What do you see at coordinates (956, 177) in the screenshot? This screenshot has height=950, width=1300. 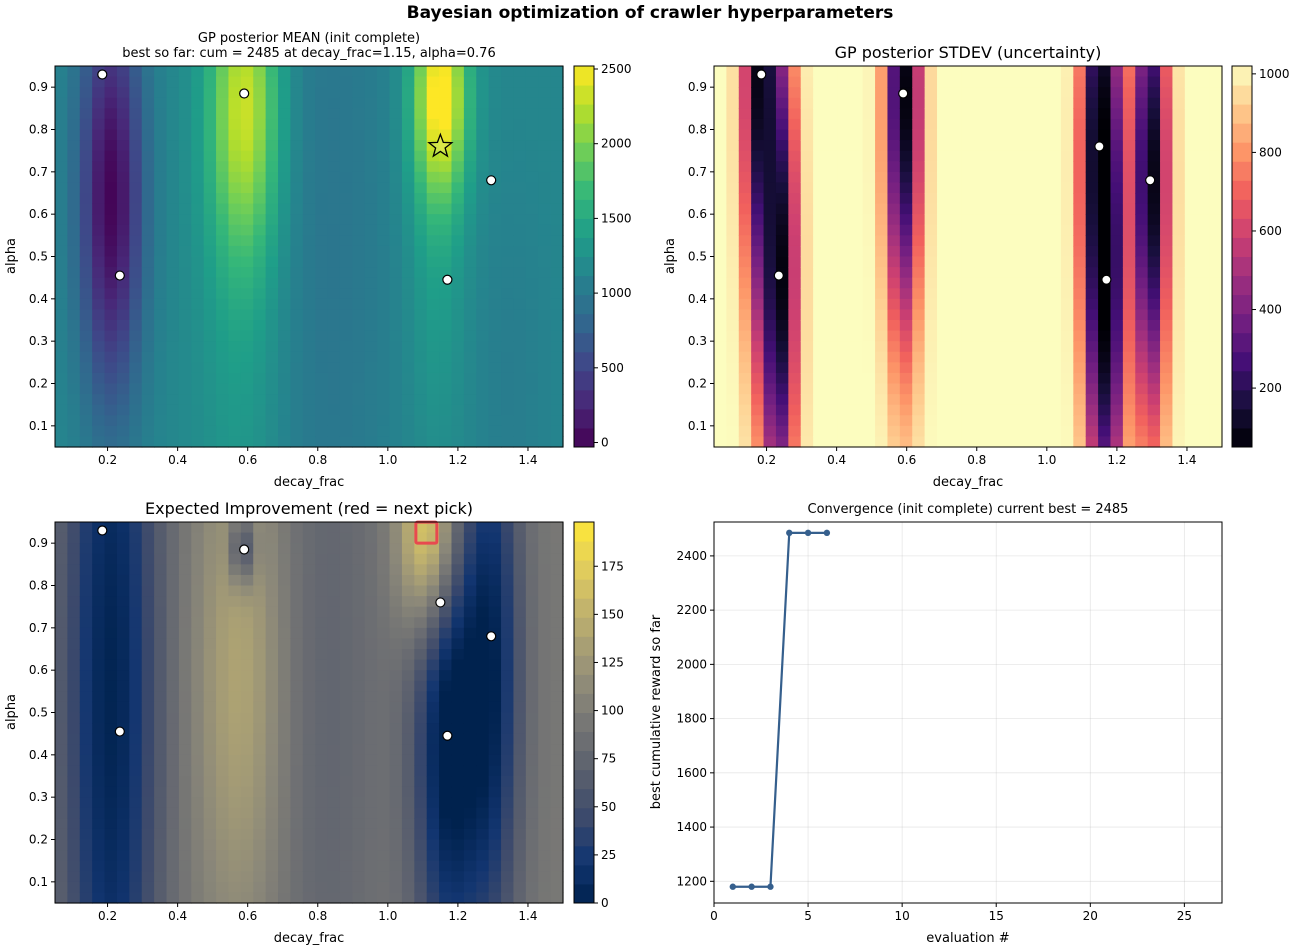 I see `stdev-markers` at bounding box center [956, 177].